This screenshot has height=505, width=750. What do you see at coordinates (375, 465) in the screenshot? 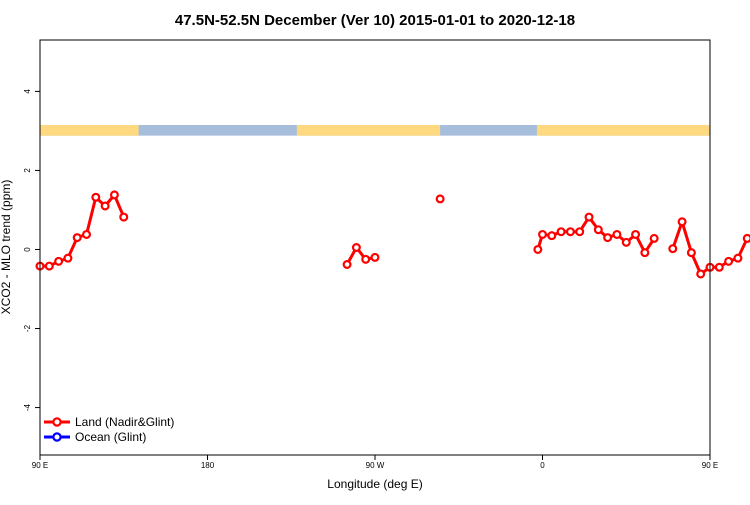
I see `x-tick-label: 90 W` at bounding box center [375, 465].